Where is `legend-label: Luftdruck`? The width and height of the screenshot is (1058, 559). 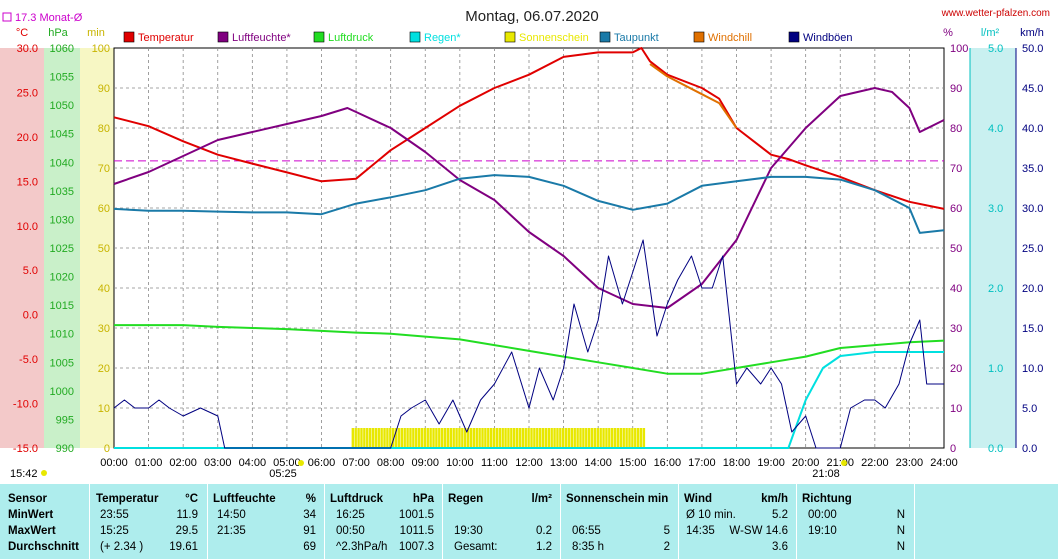
legend-label: Luftdruck is located at coordinates (351, 38).